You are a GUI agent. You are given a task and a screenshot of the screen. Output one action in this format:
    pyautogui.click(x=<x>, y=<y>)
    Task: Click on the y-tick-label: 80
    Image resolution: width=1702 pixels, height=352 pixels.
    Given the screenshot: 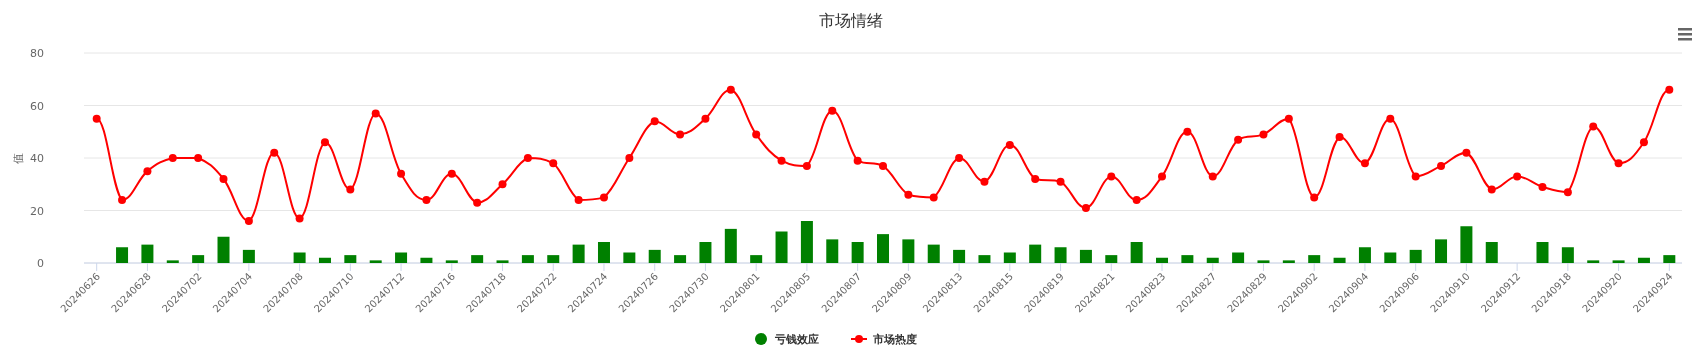 What is the action you would take?
    pyautogui.click(x=37, y=53)
    